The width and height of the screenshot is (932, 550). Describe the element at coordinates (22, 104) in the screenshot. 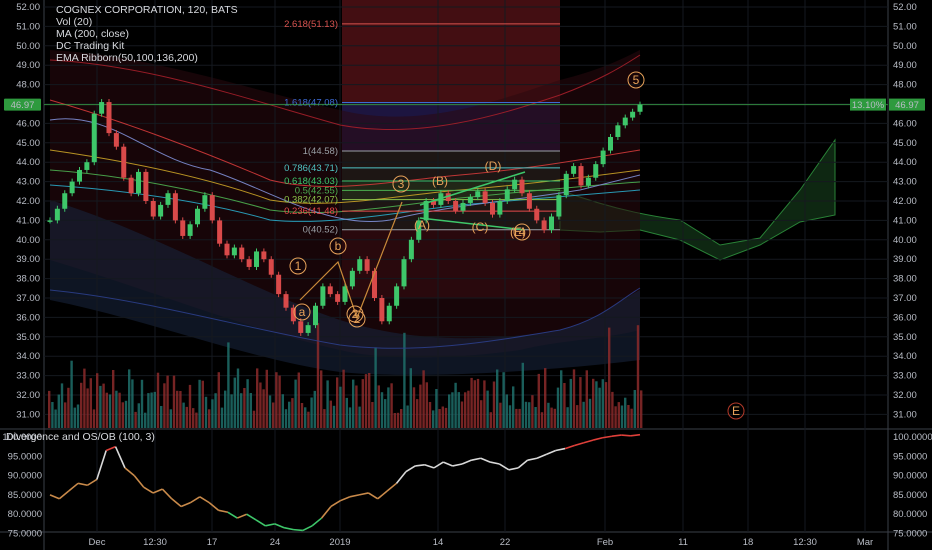

I see `last-price-badge-left` at that location.